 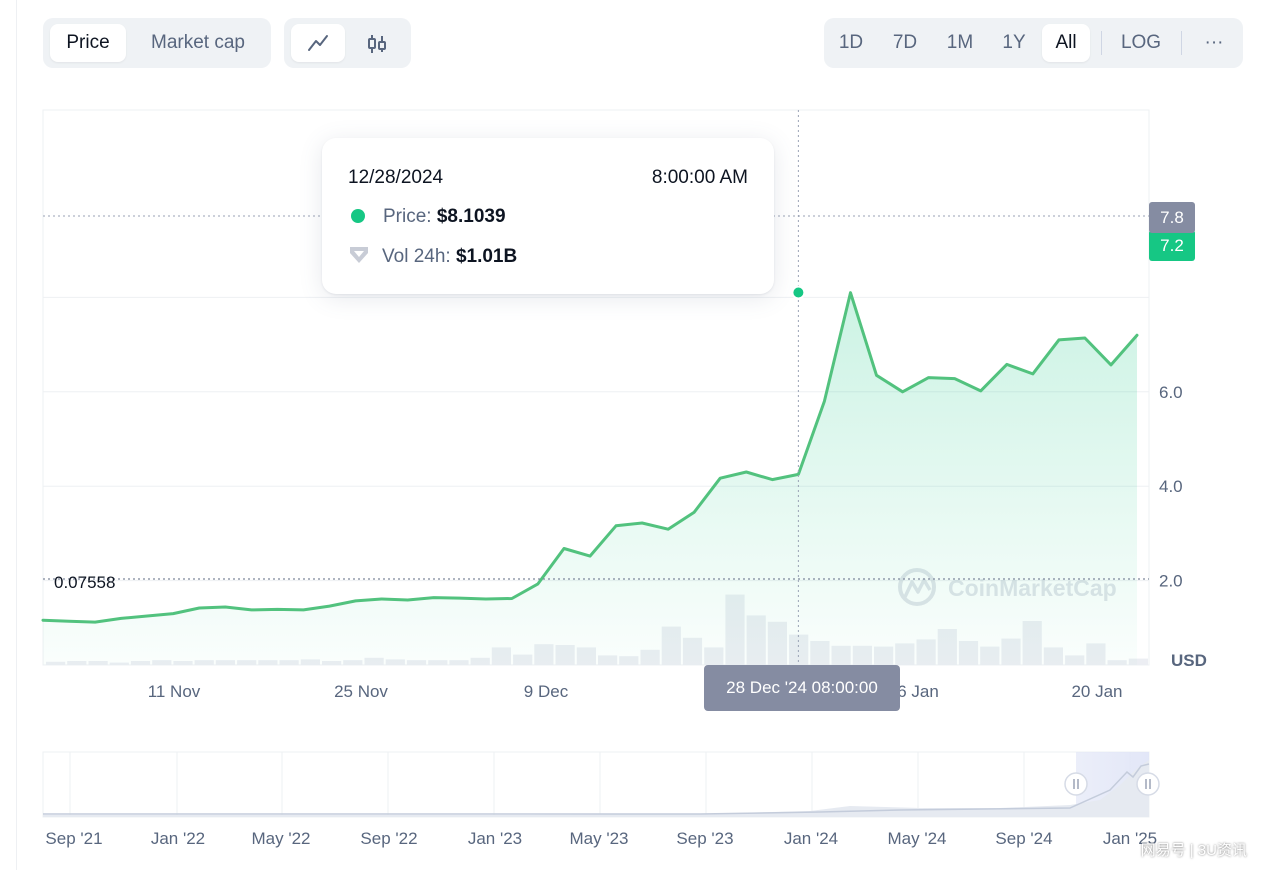 I want to click on range-1d-button: 1D, so click(x=851, y=42).